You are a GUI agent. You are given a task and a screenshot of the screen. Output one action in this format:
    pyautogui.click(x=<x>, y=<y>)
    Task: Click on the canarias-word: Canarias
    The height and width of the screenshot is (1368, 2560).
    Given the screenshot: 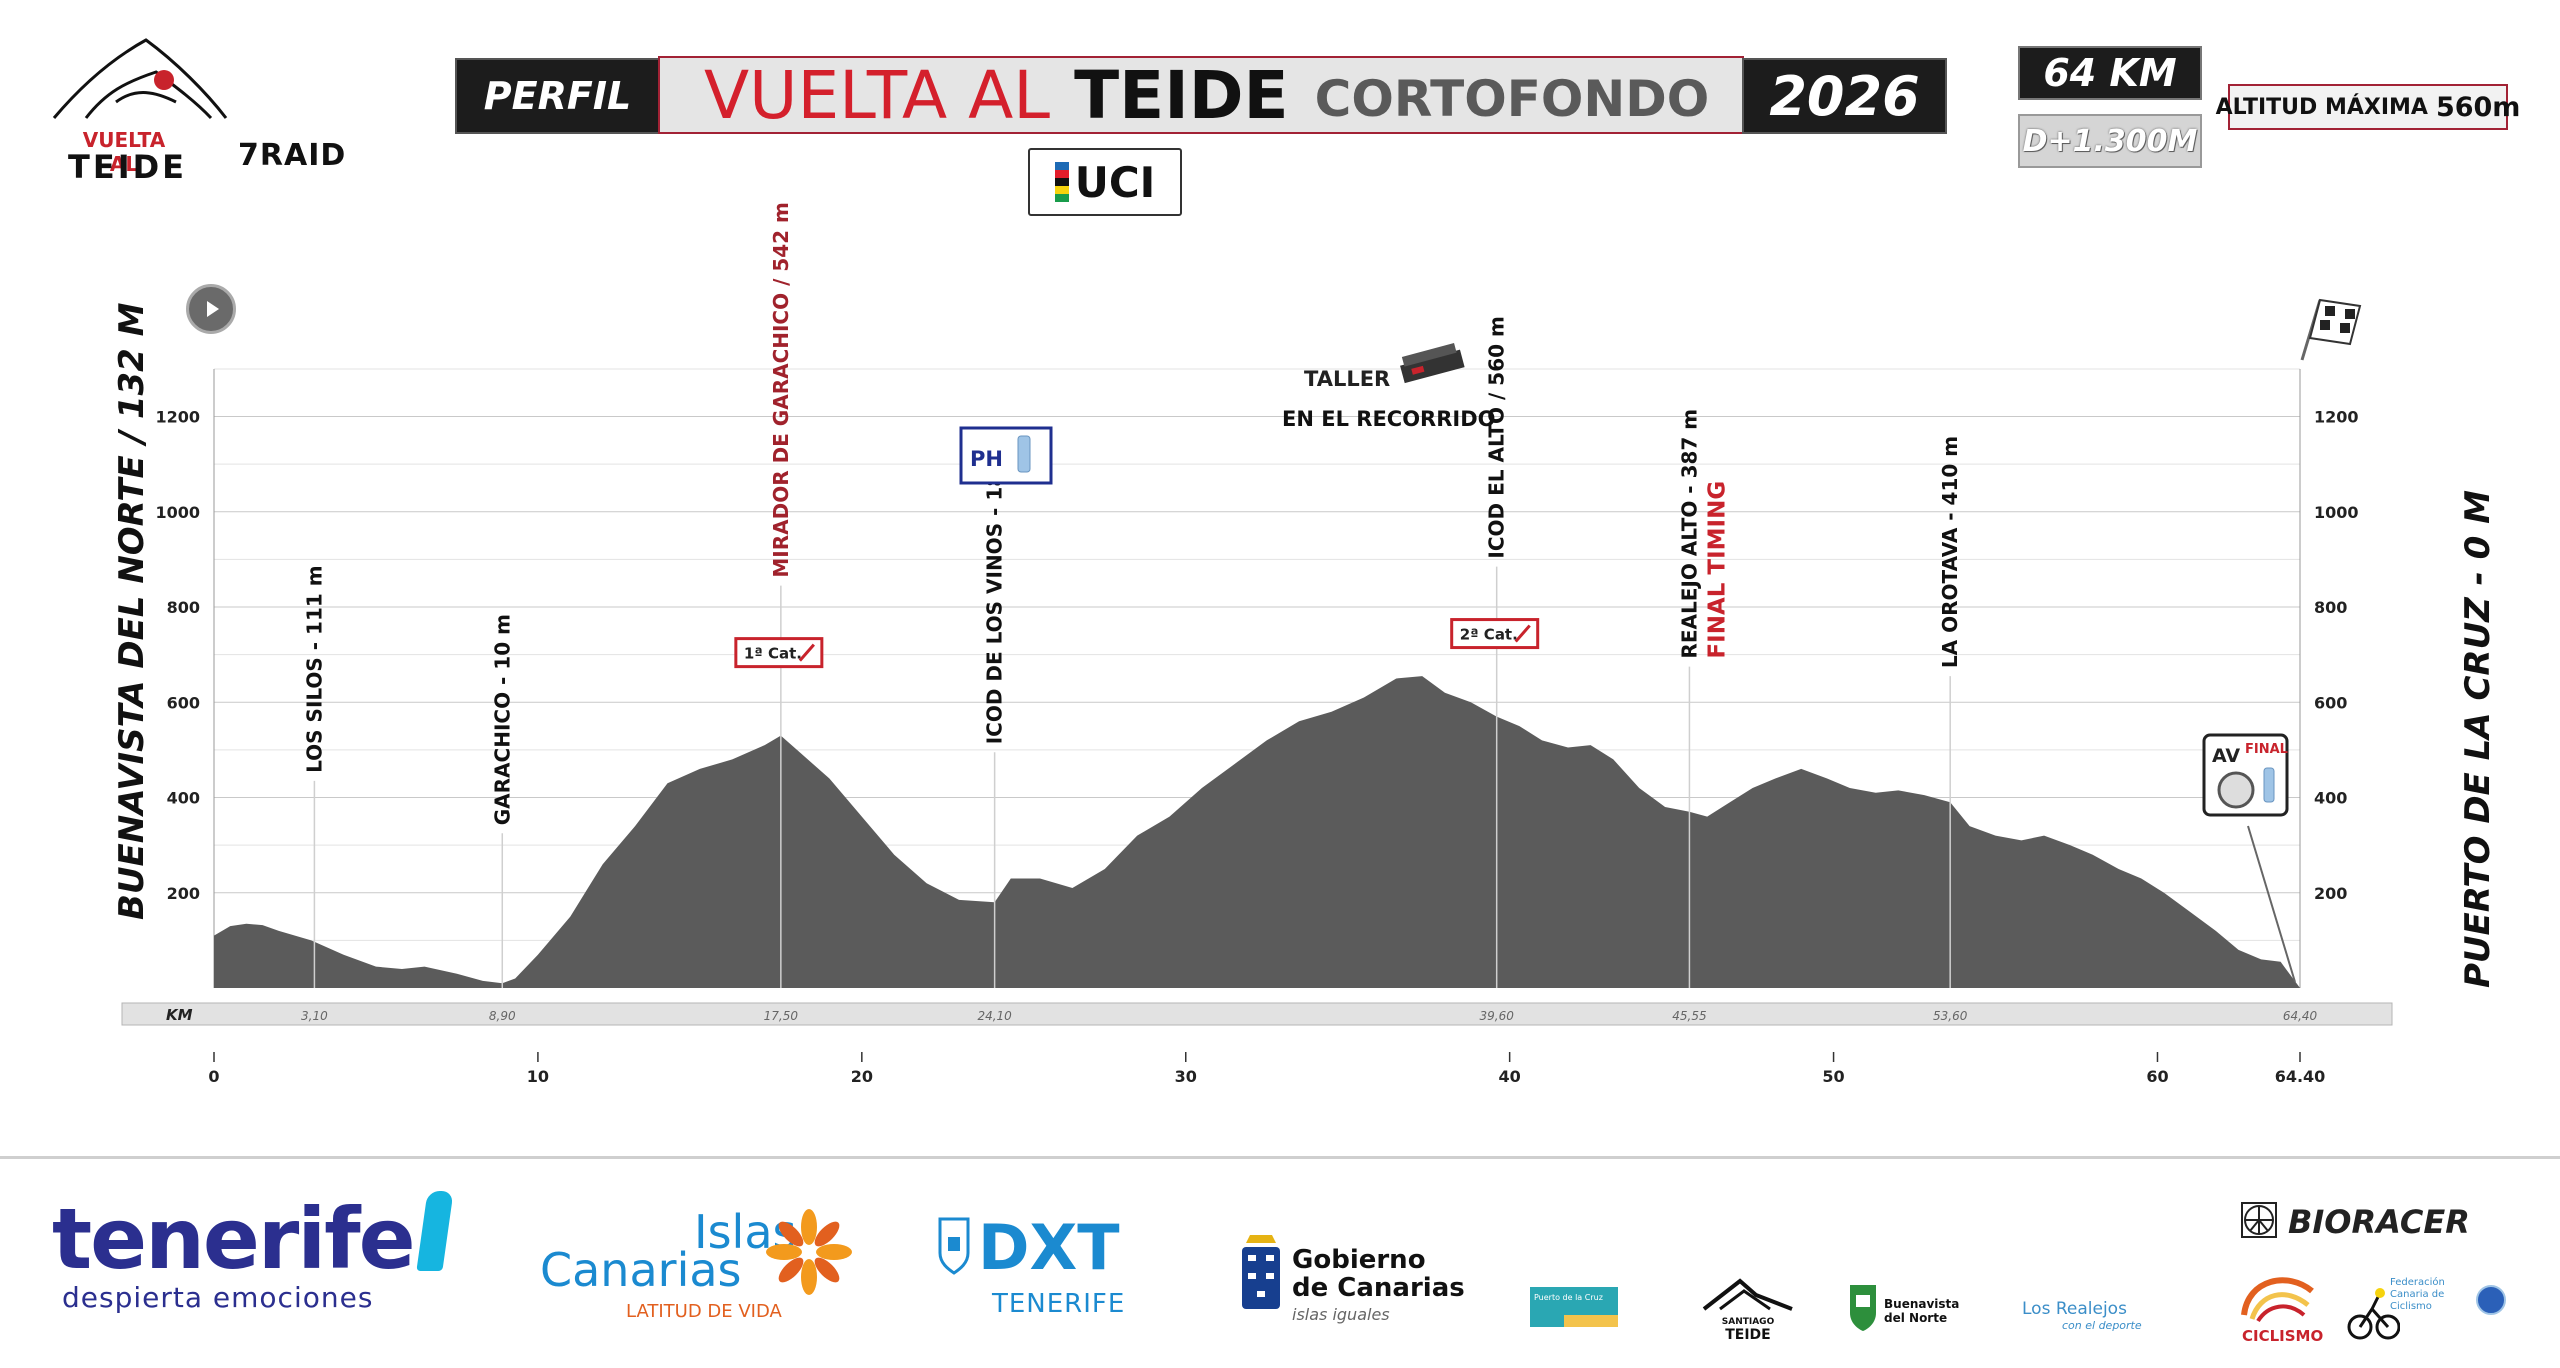 What is the action you would take?
    pyautogui.click(x=641, y=1270)
    